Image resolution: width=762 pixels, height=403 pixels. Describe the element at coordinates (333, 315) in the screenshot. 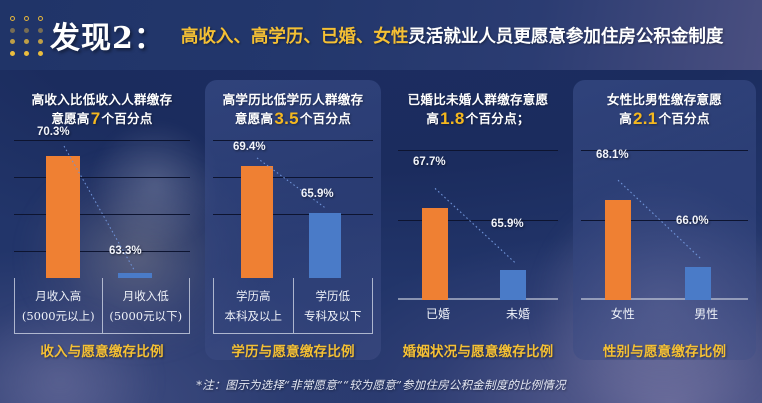

I see `x-label-sub: 专科及以下` at that location.